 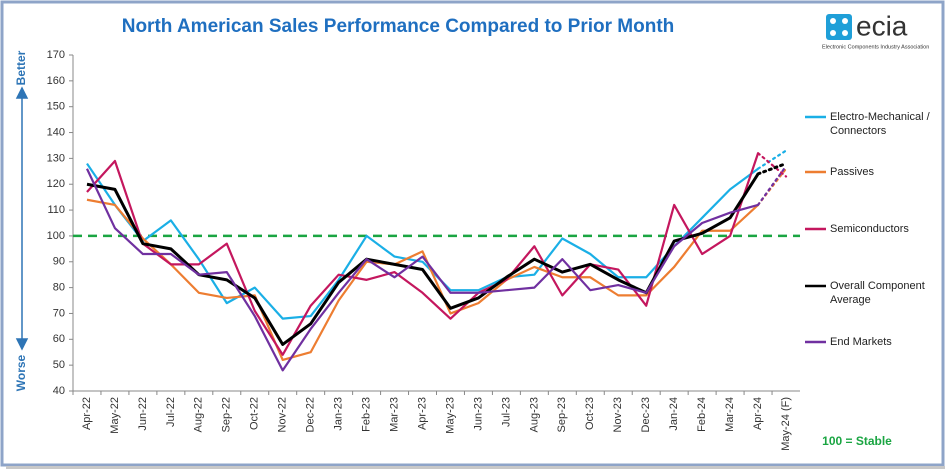 I want to click on y-tick-label: 40, so click(x=59, y=391).